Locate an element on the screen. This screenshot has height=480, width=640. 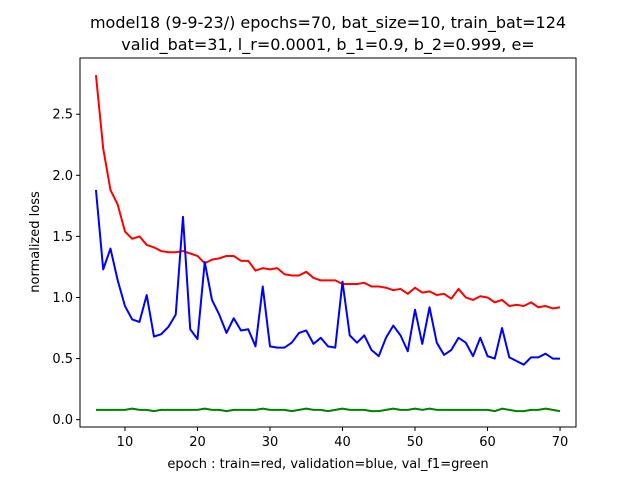
x-tick-label: 30 is located at coordinates (270, 442).